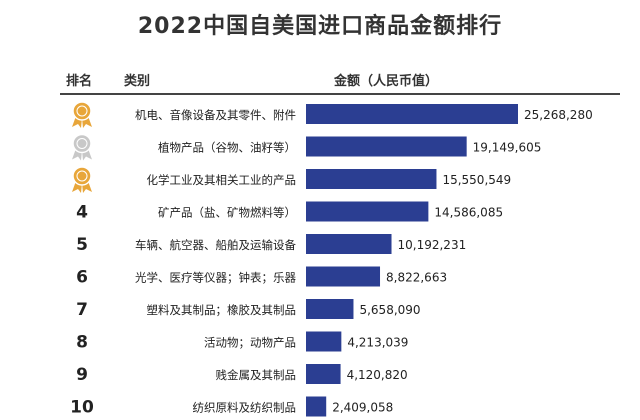  Describe the element at coordinates (227, 213) in the screenshot. I see `category-label: 矿产品（盐、矿物燃料等）` at that location.